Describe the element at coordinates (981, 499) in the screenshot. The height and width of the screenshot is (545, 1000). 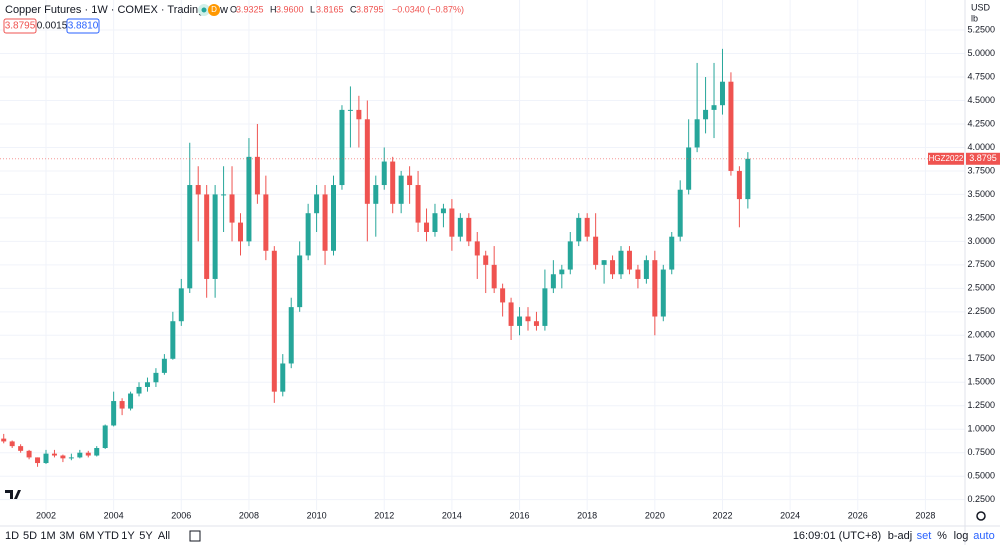
I see `y-tick-label: 0.2500` at that location.